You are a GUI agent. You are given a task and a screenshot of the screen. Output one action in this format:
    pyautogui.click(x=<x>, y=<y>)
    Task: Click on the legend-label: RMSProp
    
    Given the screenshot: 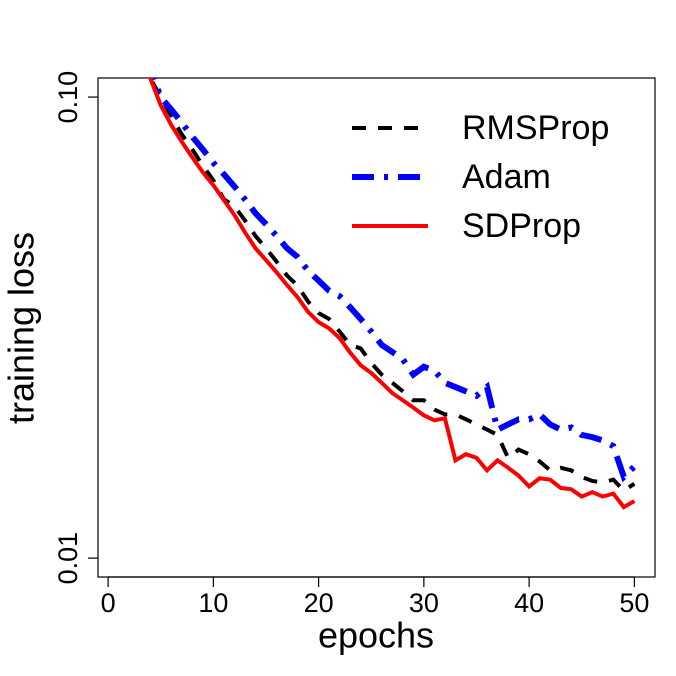 What is the action you would take?
    pyautogui.click(x=535, y=128)
    